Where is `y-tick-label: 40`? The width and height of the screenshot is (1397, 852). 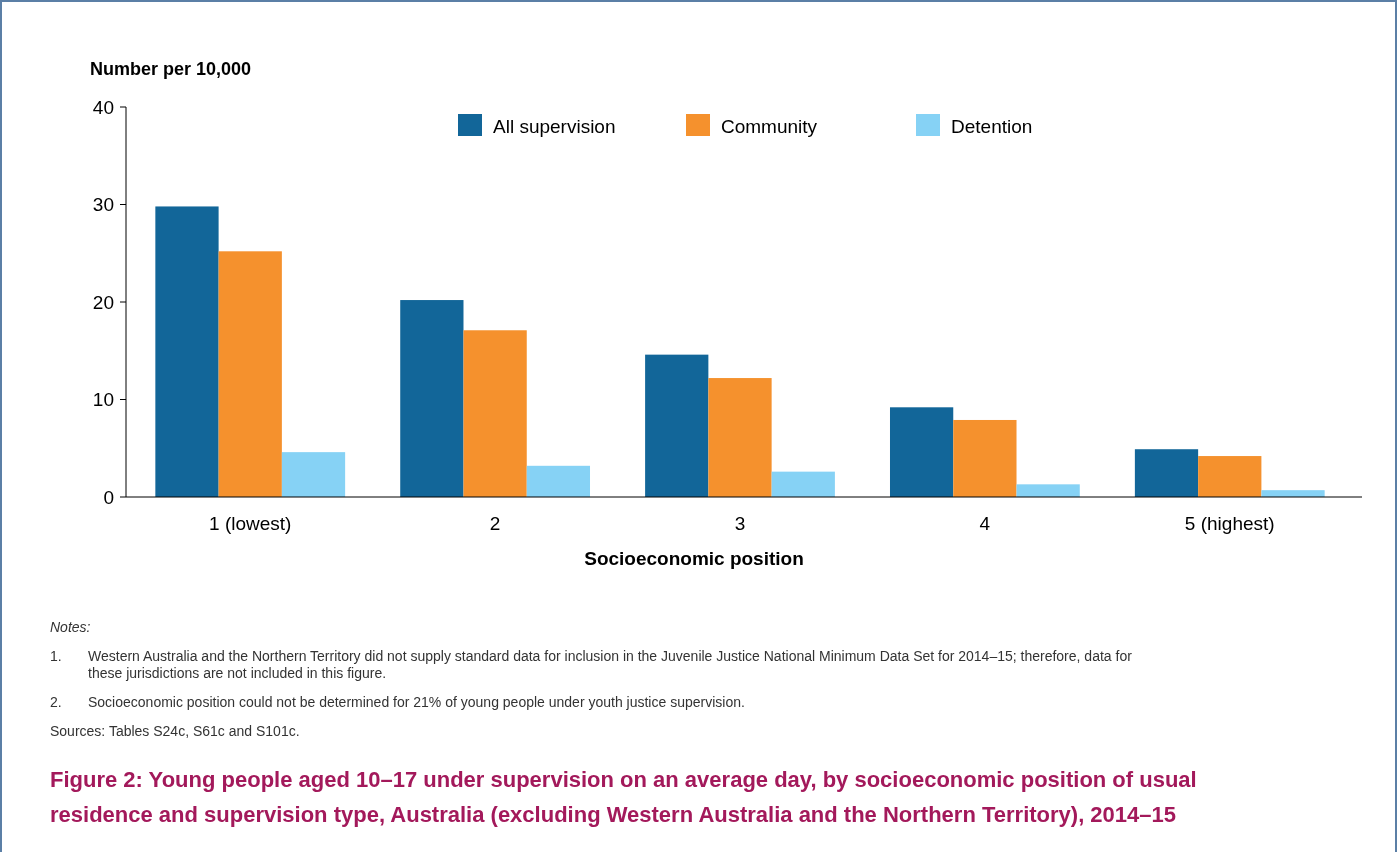
y-tick-label: 40 is located at coordinates (103, 107).